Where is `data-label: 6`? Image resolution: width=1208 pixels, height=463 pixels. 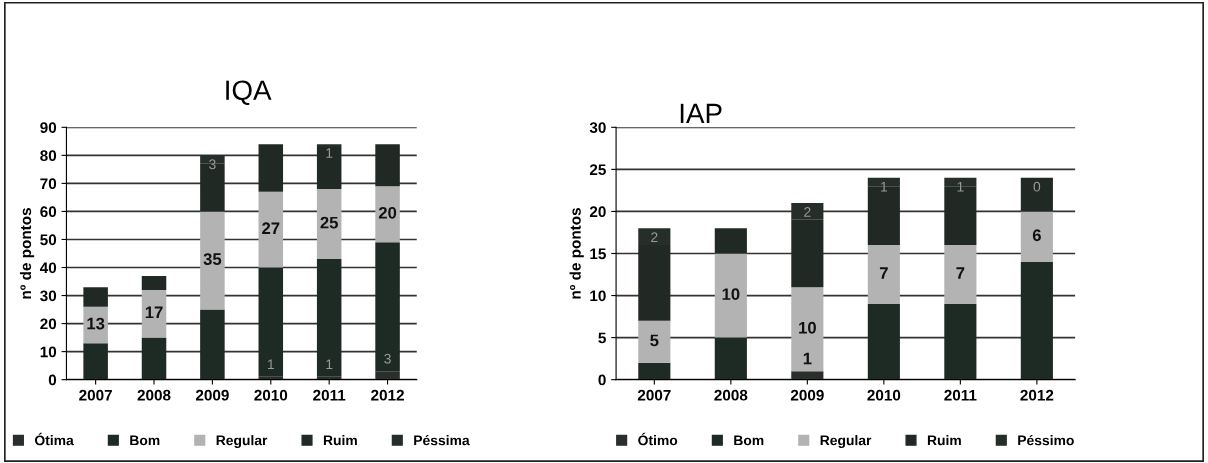
data-label: 6 is located at coordinates (1036, 235).